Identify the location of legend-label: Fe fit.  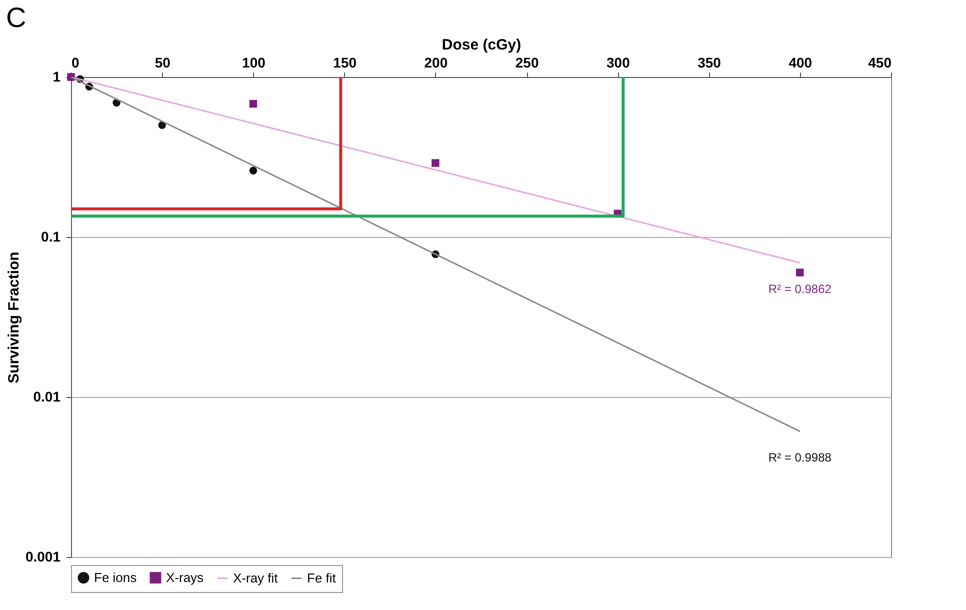
(321, 578).